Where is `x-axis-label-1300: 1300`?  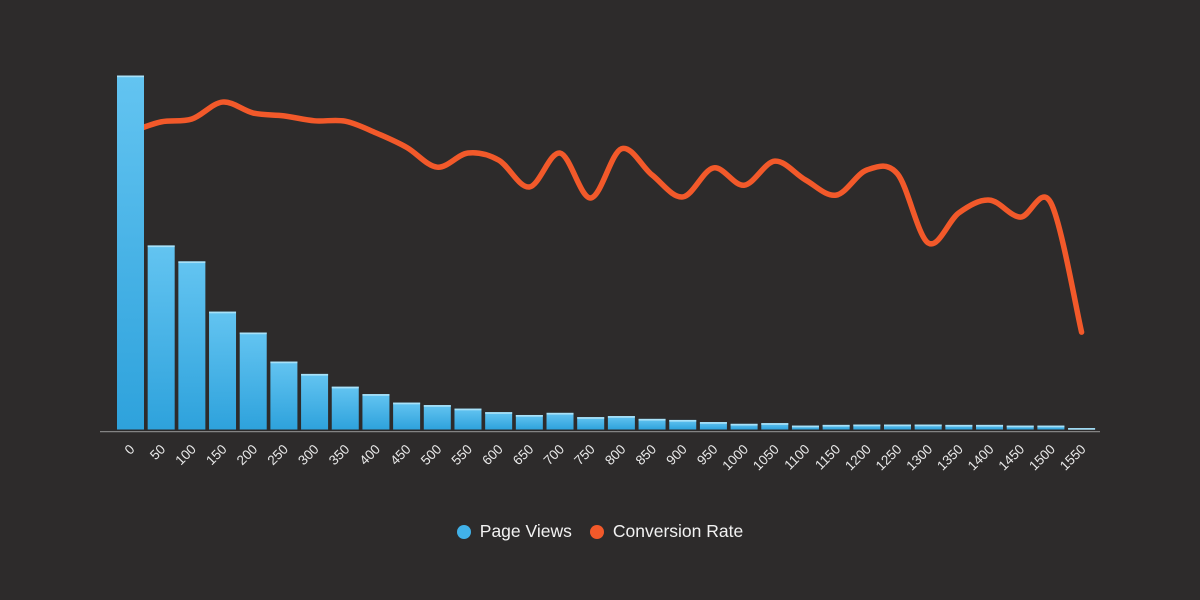
x-axis-label-1300: 1300 is located at coordinates (919, 458).